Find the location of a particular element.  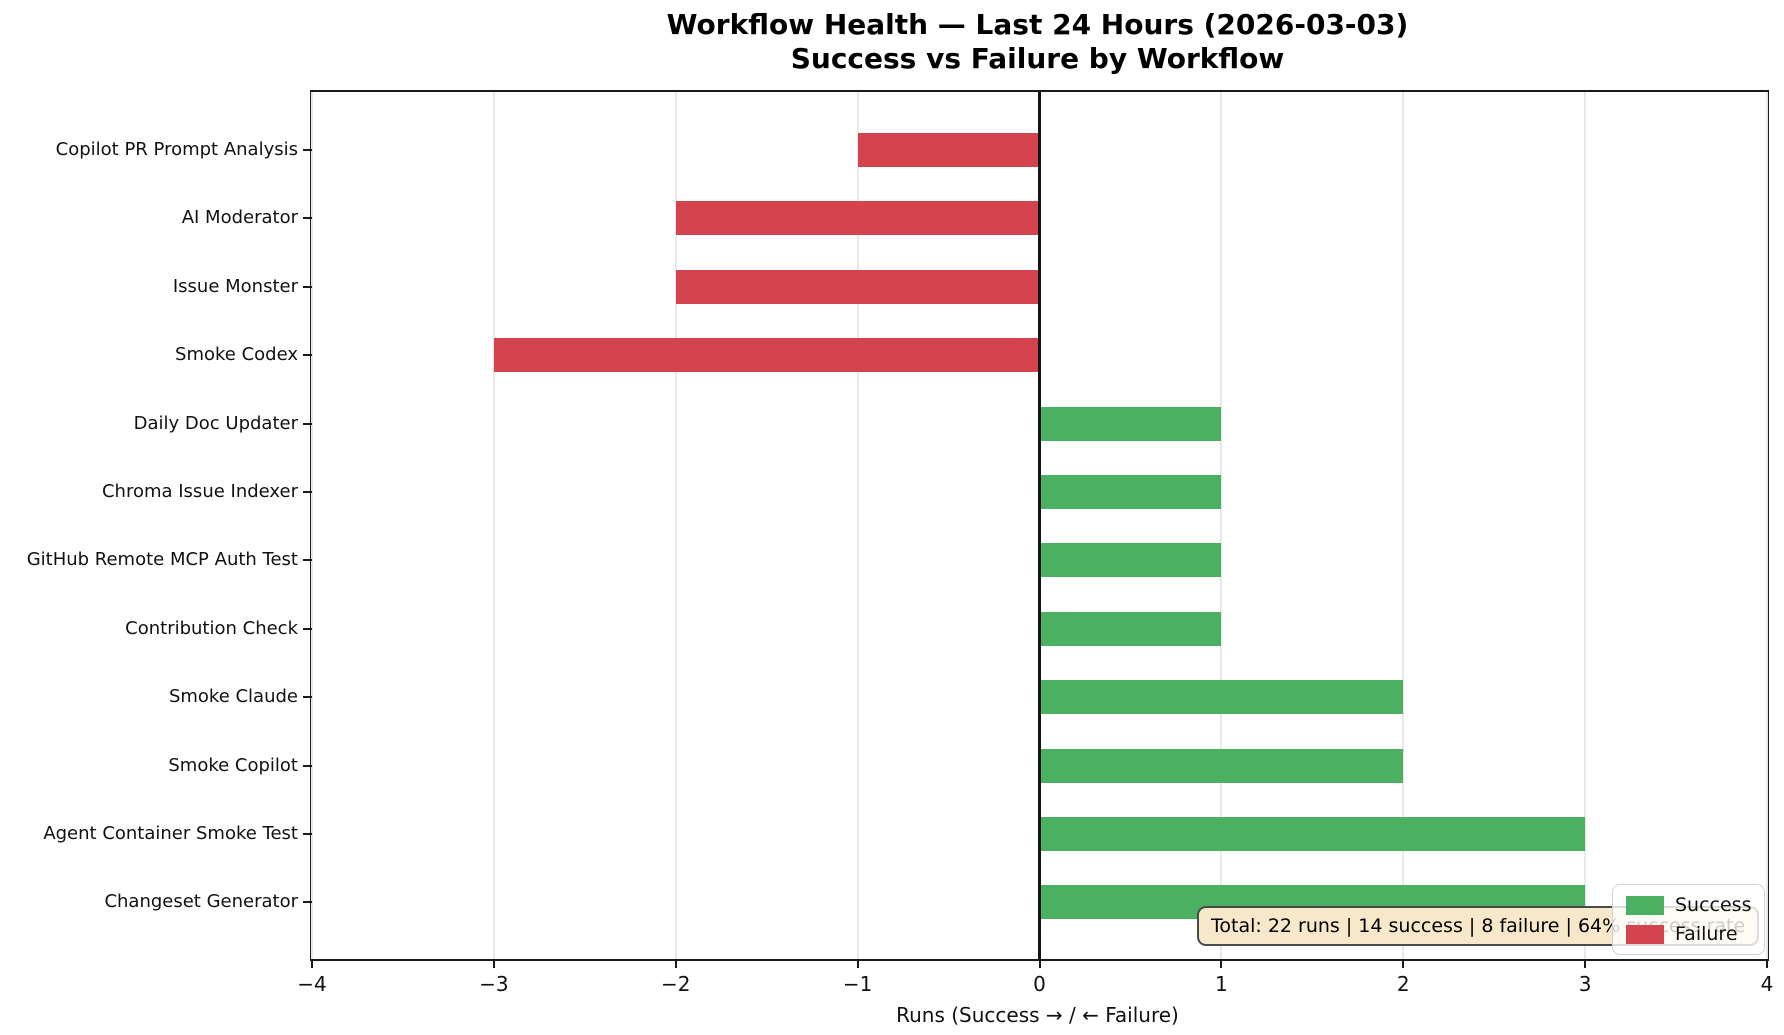

x-tick-label: −4 is located at coordinates (312, 984).